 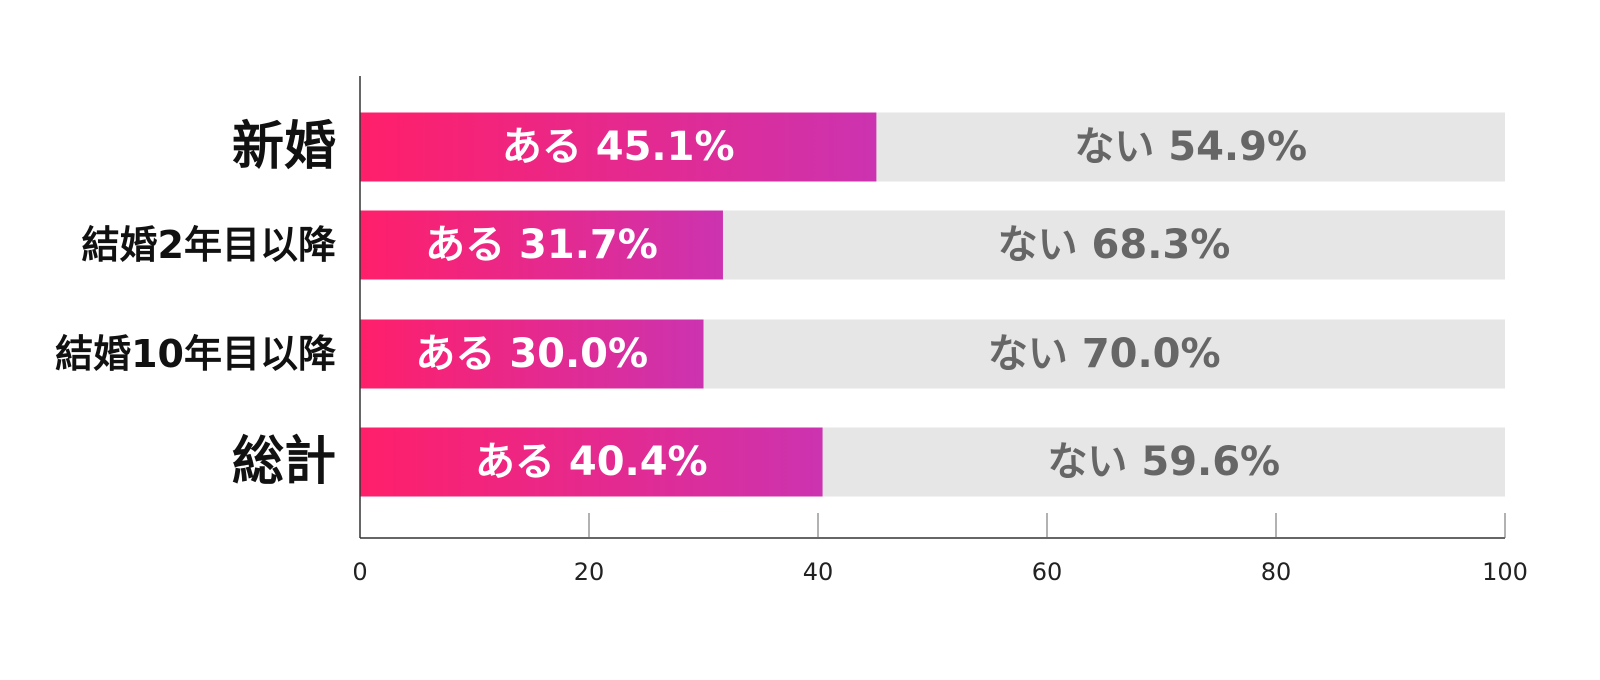 I want to click on category-label-3: 総計, so click(x=284, y=462).